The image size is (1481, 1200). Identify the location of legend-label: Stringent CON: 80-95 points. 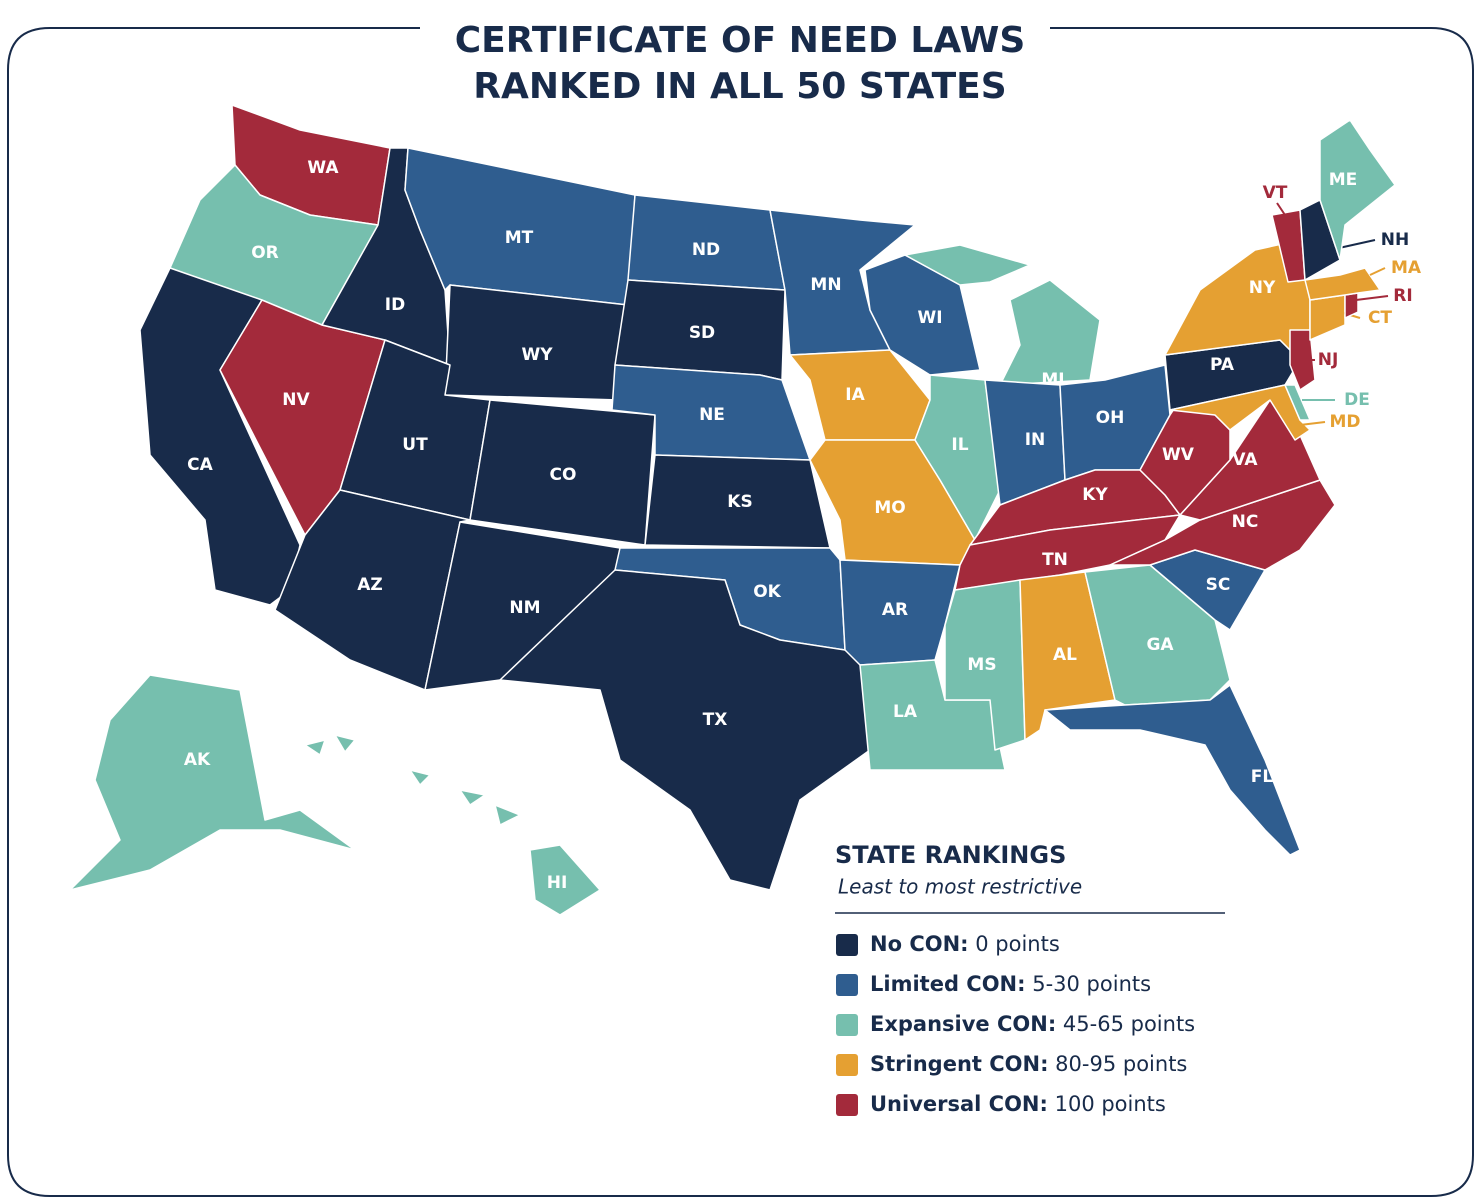
(1028, 1064).